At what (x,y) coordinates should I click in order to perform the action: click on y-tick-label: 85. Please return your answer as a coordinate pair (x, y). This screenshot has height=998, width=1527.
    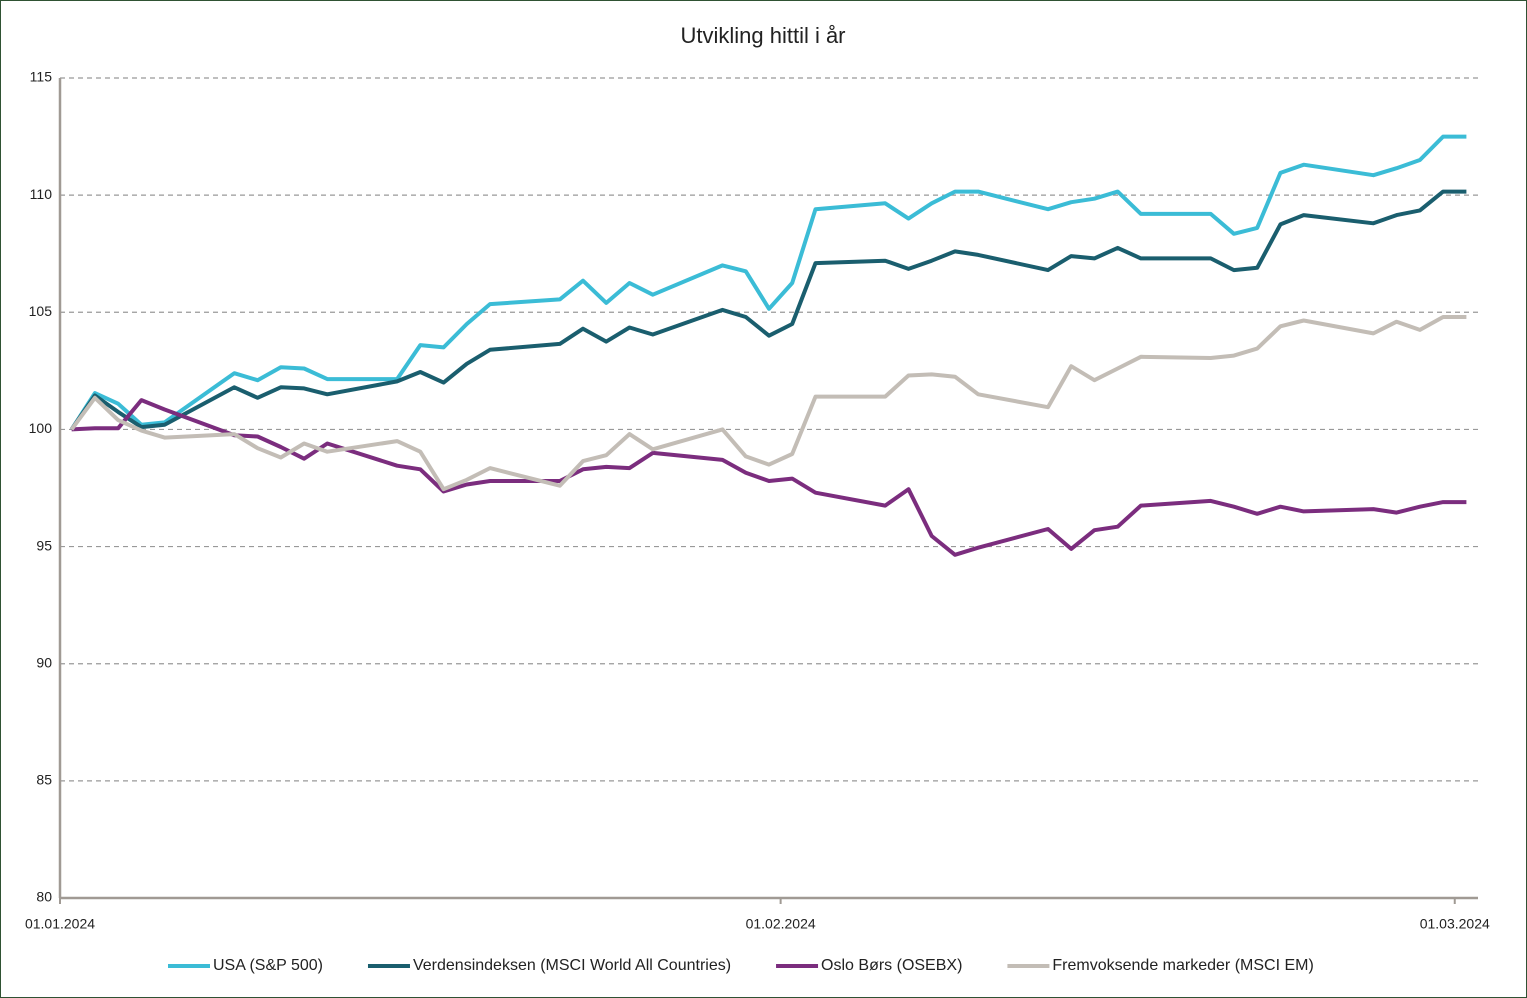
    Looking at the image, I should click on (44, 780).